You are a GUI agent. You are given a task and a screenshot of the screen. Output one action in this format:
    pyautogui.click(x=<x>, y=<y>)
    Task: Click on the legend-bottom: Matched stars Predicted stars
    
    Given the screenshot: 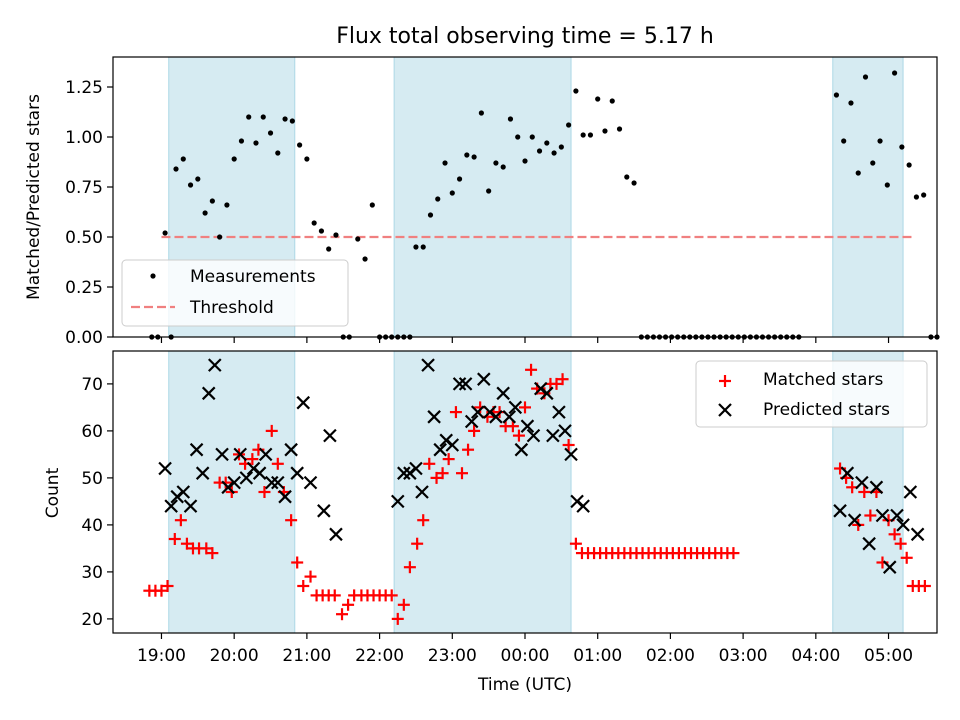 What is the action you would take?
    pyautogui.click(x=811, y=394)
    